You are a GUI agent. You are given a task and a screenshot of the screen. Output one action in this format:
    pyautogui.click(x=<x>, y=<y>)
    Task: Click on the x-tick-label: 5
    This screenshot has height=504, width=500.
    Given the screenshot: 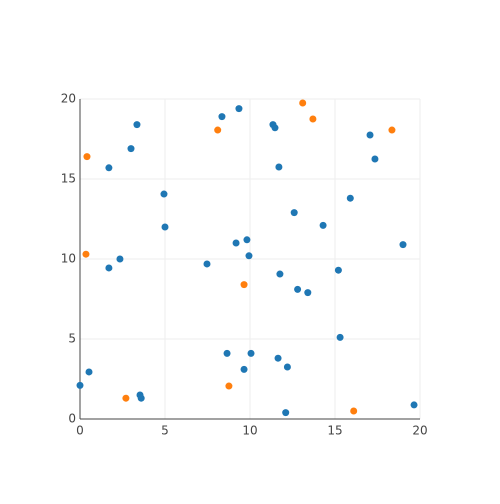 What is the action you would take?
    pyautogui.click(x=165, y=431)
    